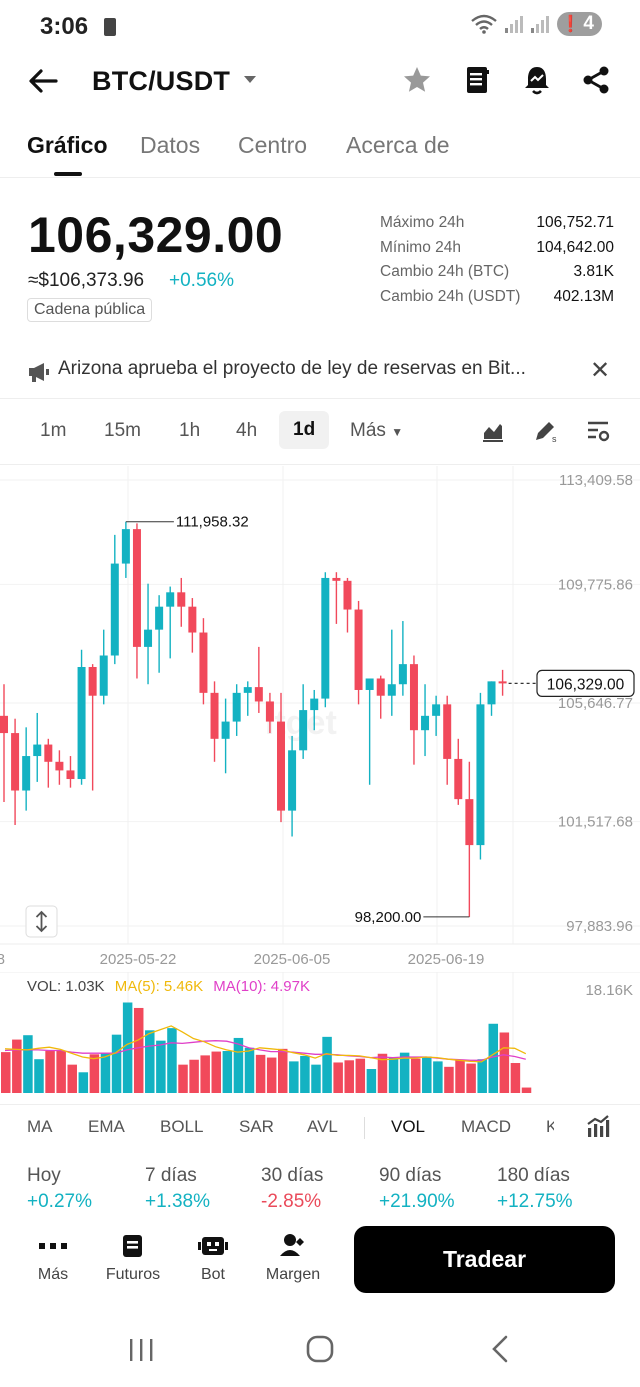 This screenshot has height=1387, width=640. I want to click on close-icon: ✕, so click(600, 370).